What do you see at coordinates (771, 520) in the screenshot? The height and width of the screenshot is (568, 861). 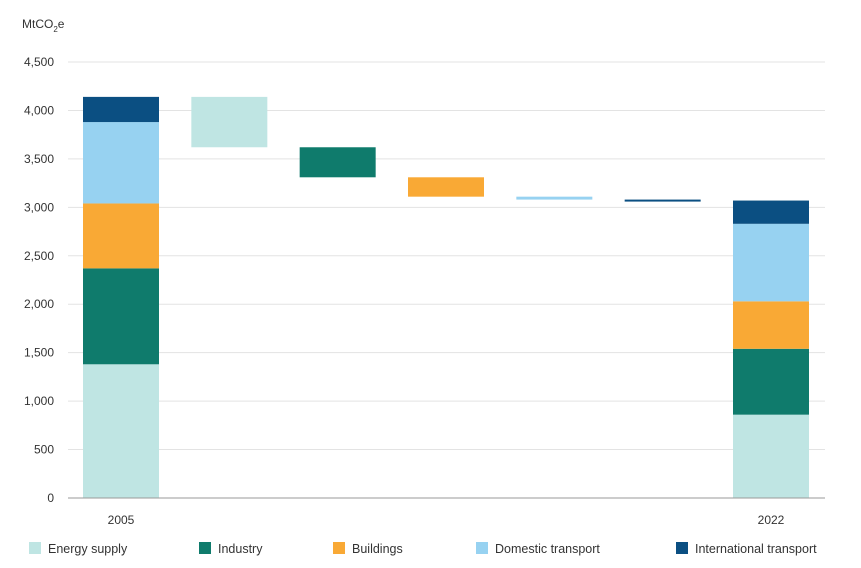 I see `x-tick-label: 2022` at bounding box center [771, 520].